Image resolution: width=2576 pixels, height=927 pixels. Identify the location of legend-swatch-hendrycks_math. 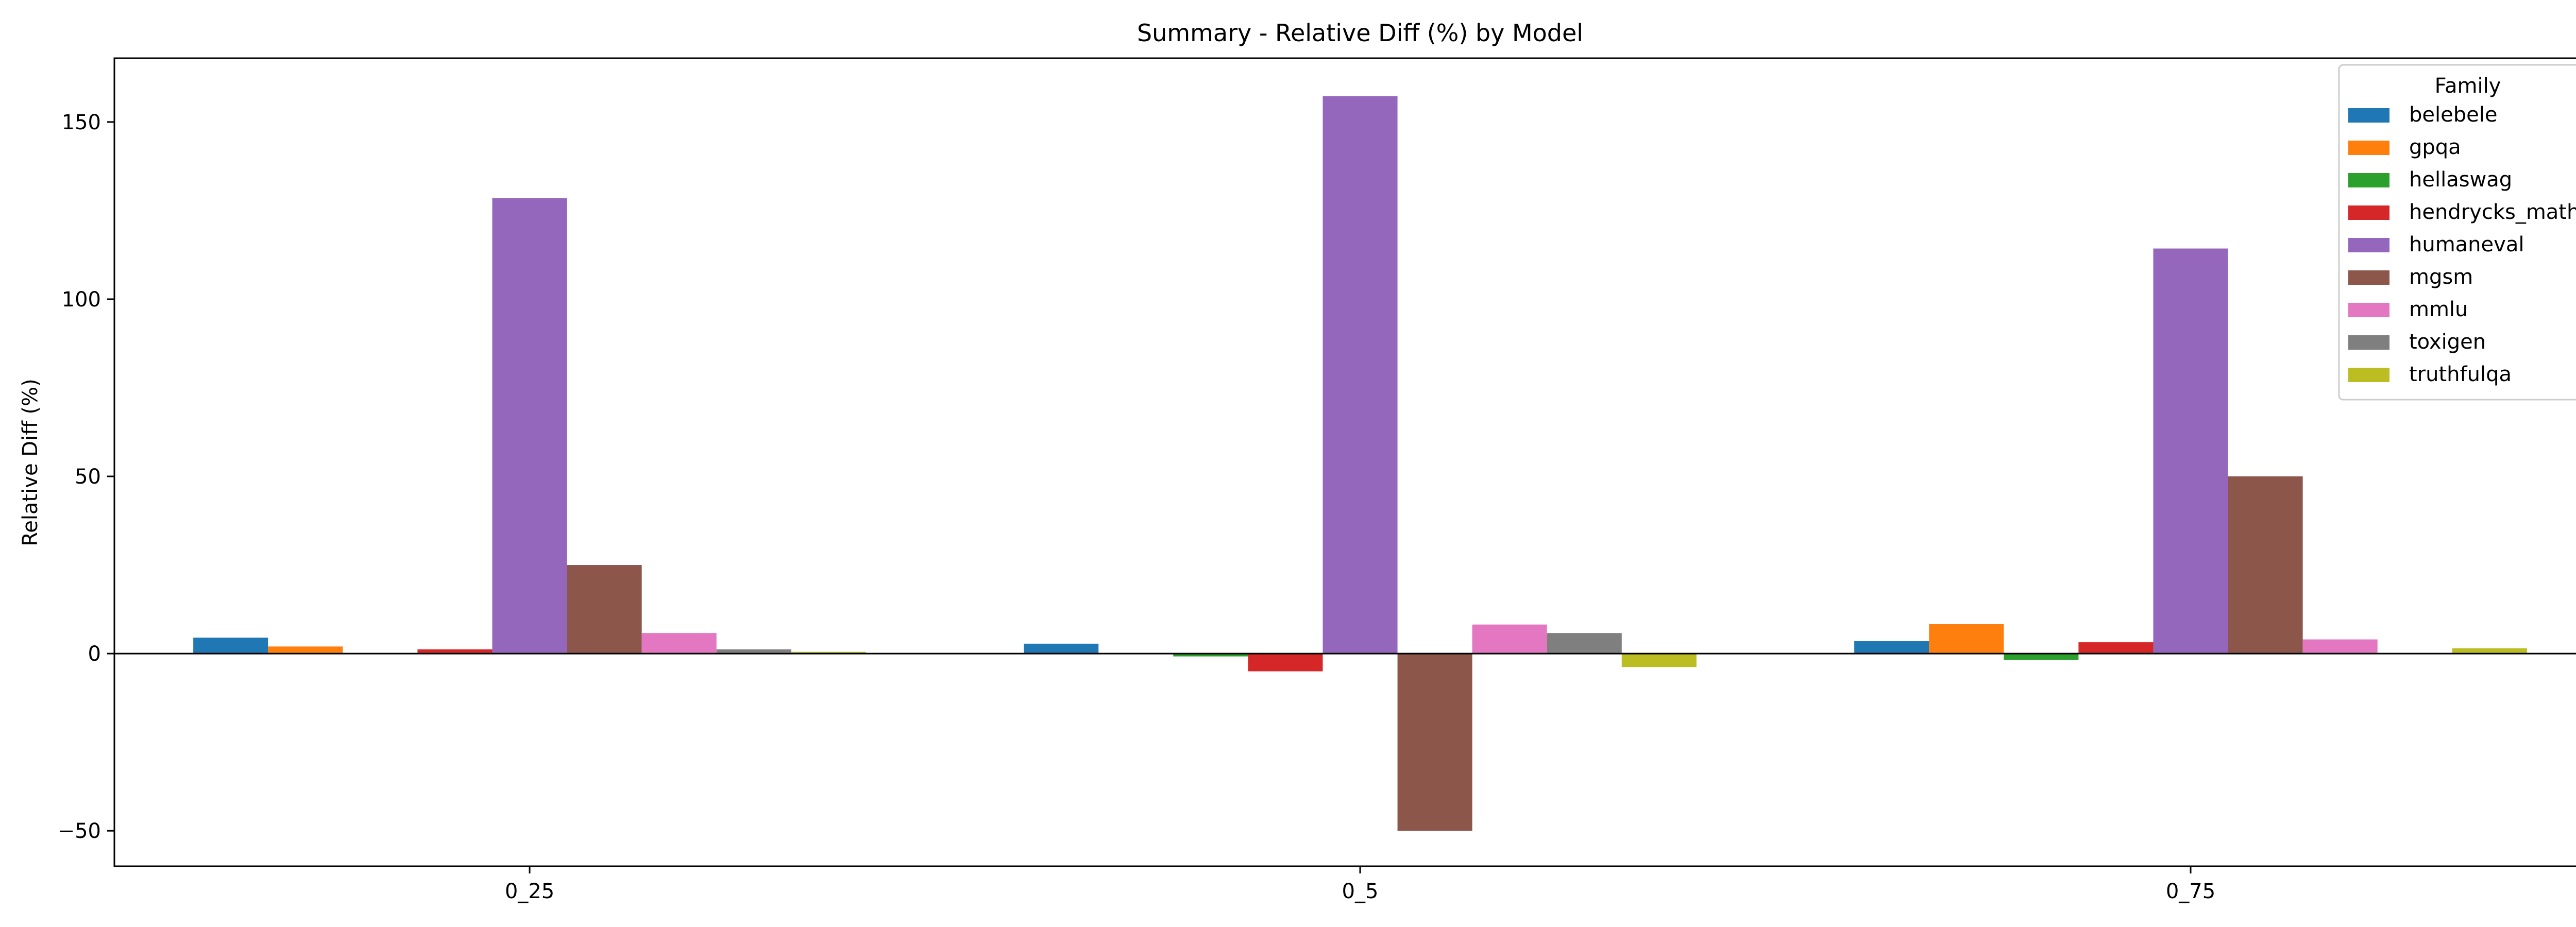
(2368, 213).